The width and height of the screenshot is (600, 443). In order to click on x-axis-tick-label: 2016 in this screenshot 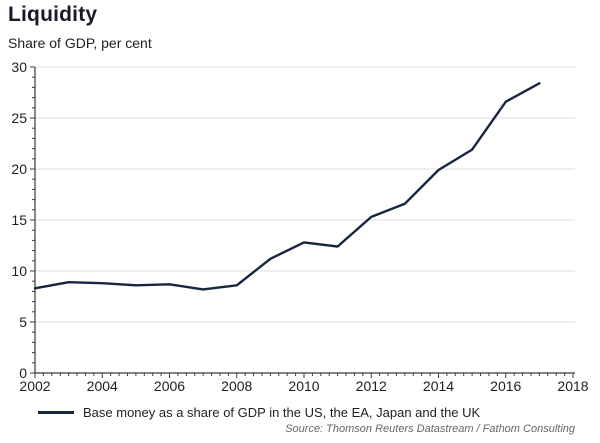, I will do `click(505, 386)`.